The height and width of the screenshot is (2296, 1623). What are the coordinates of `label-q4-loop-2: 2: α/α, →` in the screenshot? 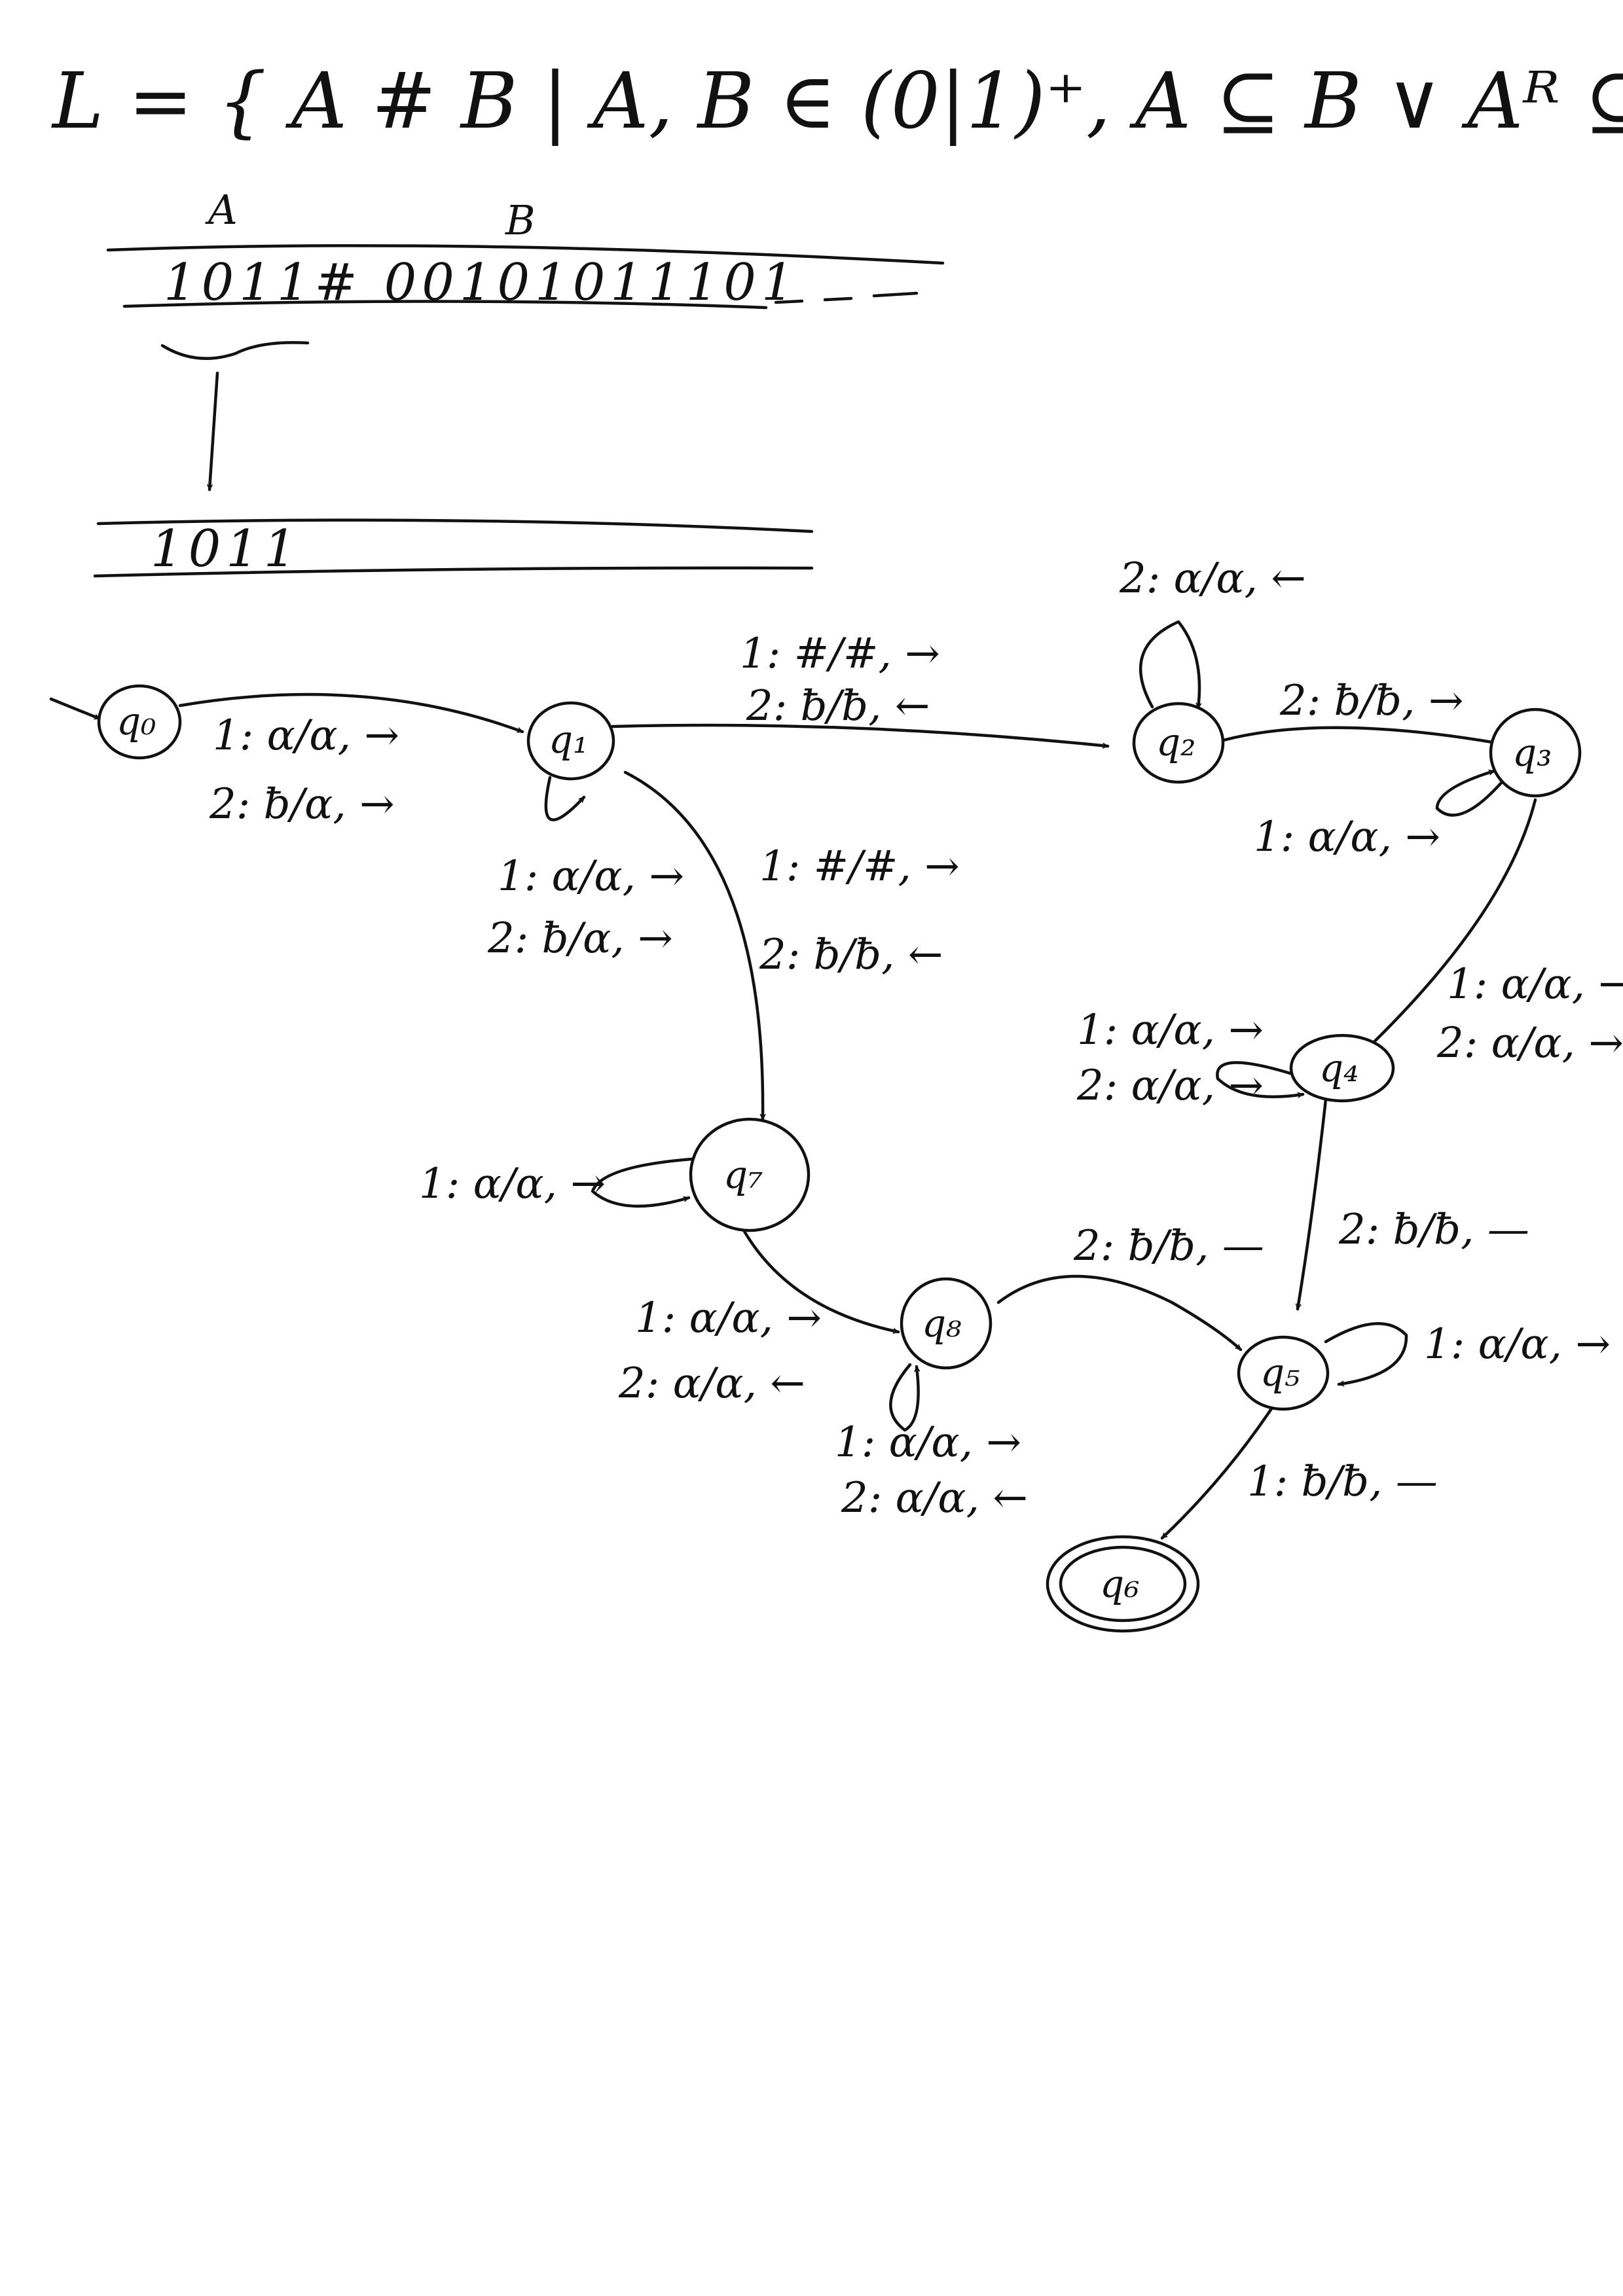 It's located at (1170, 1086).